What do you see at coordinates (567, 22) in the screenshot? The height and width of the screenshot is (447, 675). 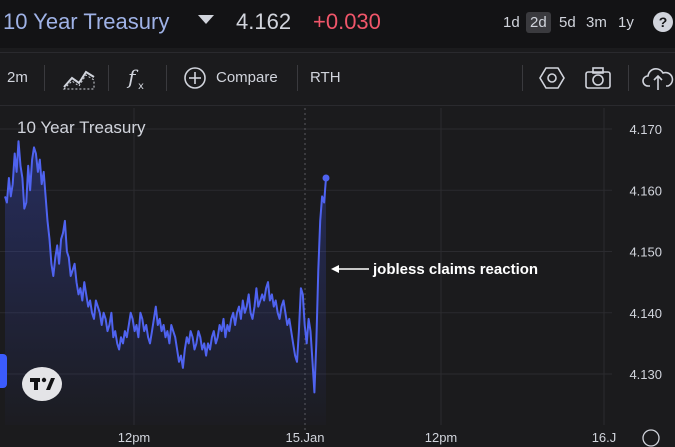 I see `range-5d: 5d` at bounding box center [567, 22].